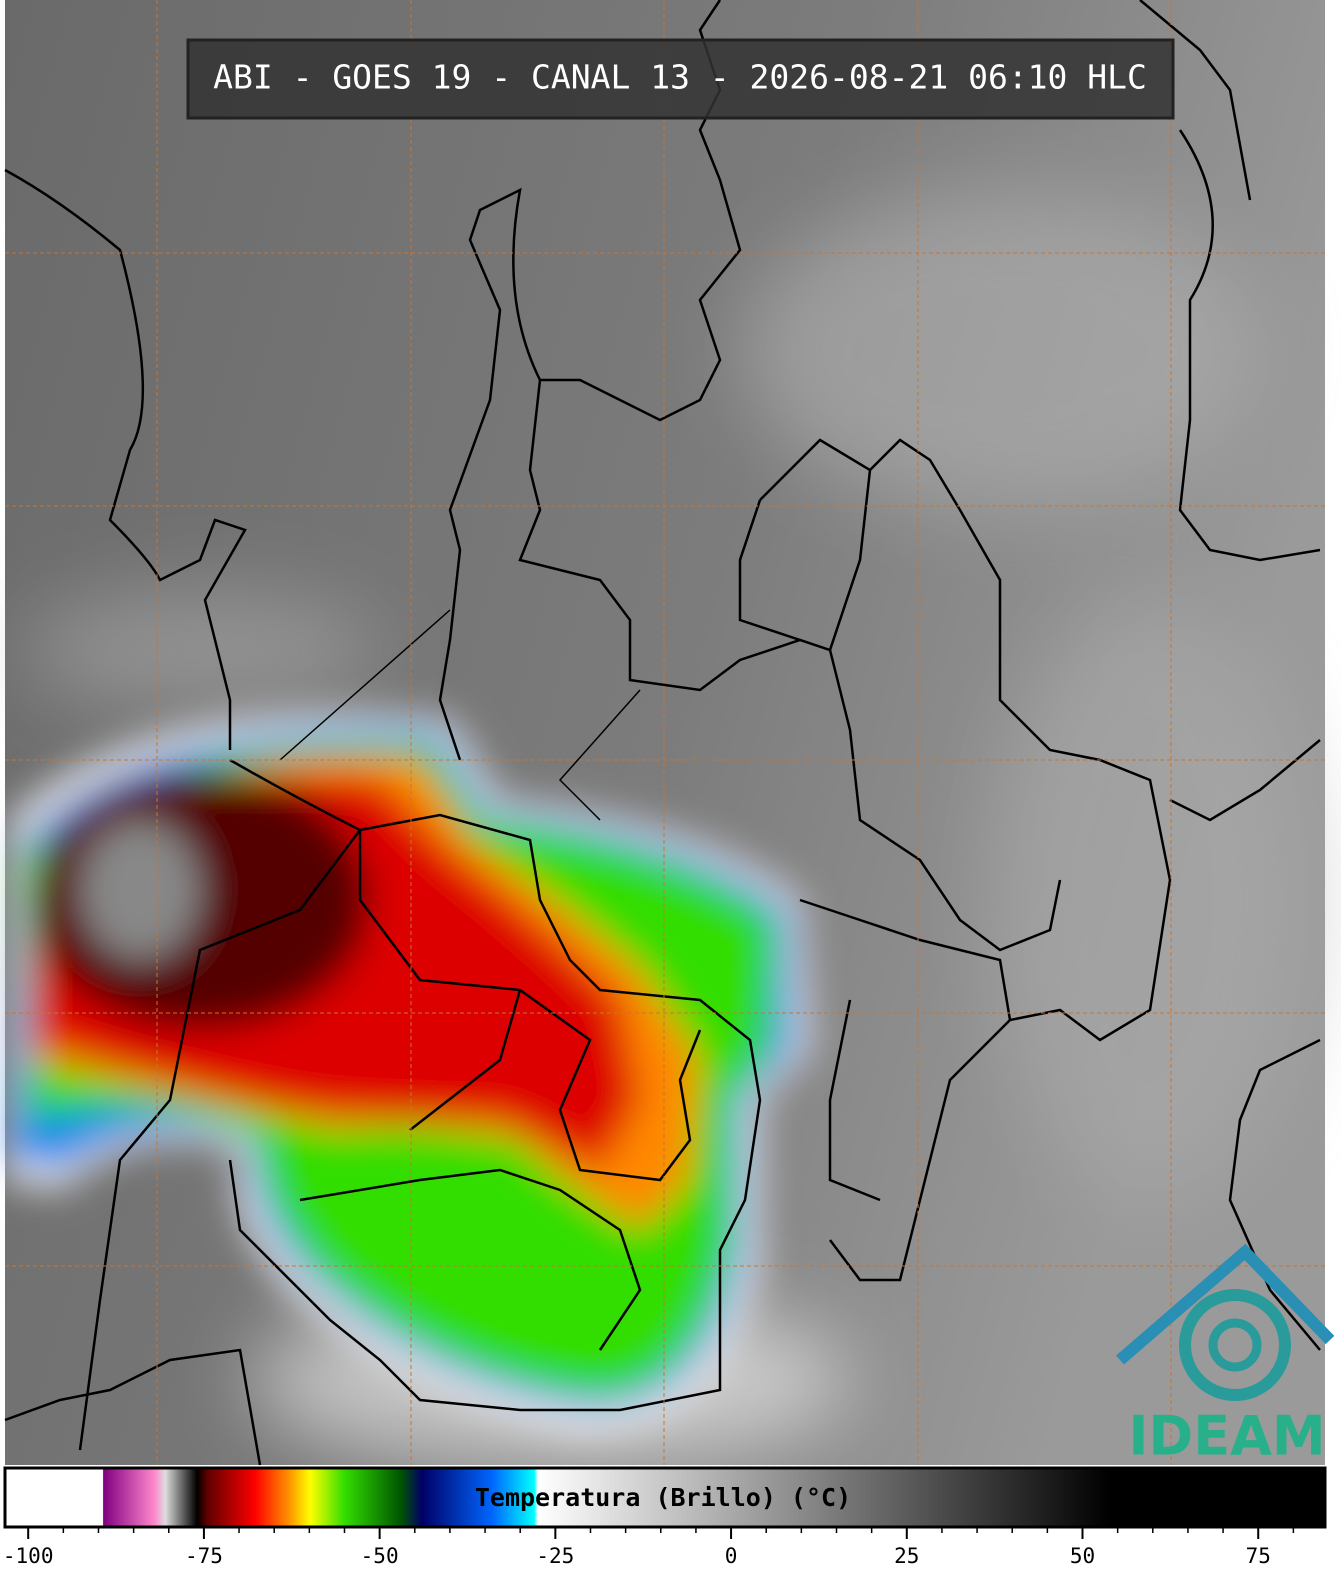 The height and width of the screenshot is (1577, 1341). What do you see at coordinates (204, 1556) in the screenshot?
I see `tick-label: -75` at bounding box center [204, 1556].